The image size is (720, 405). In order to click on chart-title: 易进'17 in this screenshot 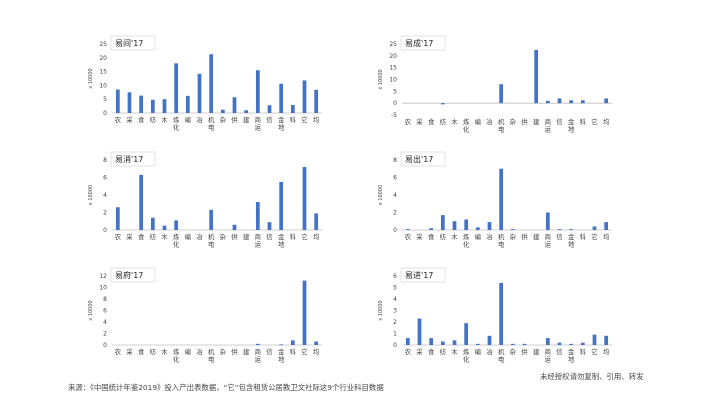, I will do `click(419, 275)`.